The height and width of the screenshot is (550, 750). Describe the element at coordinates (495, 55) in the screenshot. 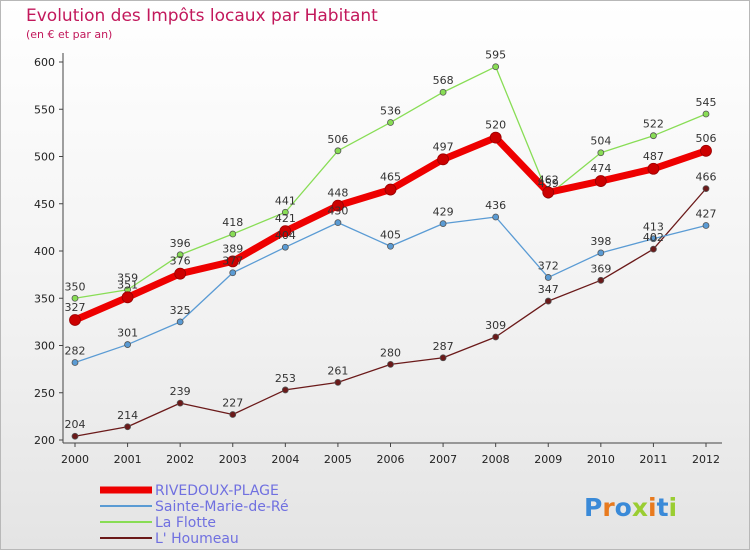

I see `data-label: 595` at that location.